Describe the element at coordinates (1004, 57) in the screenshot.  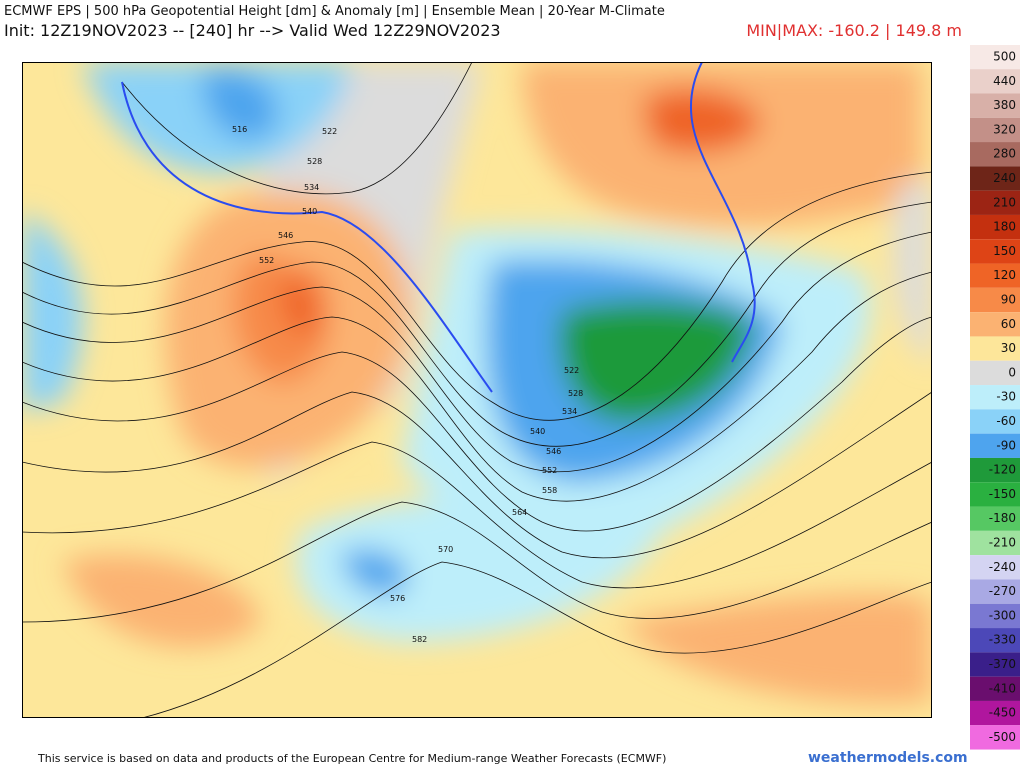
I see `colorbar-label: 500` at that location.